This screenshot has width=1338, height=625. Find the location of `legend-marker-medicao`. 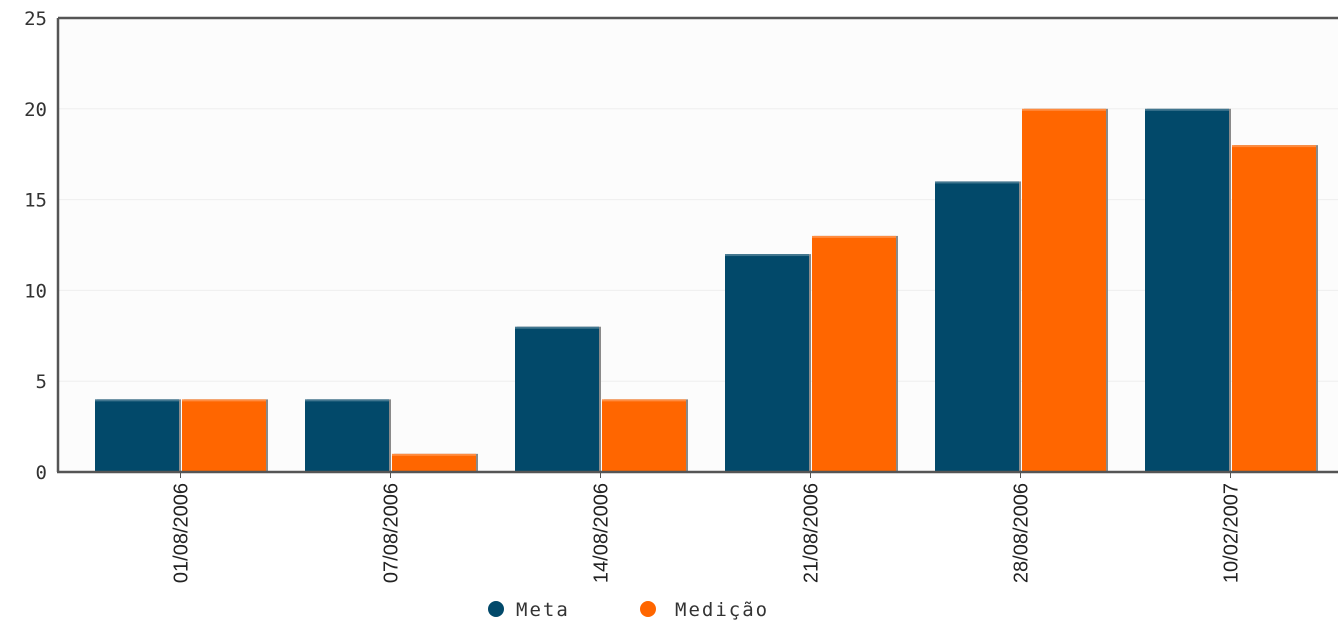

legend-marker-medicao is located at coordinates (648, 609).